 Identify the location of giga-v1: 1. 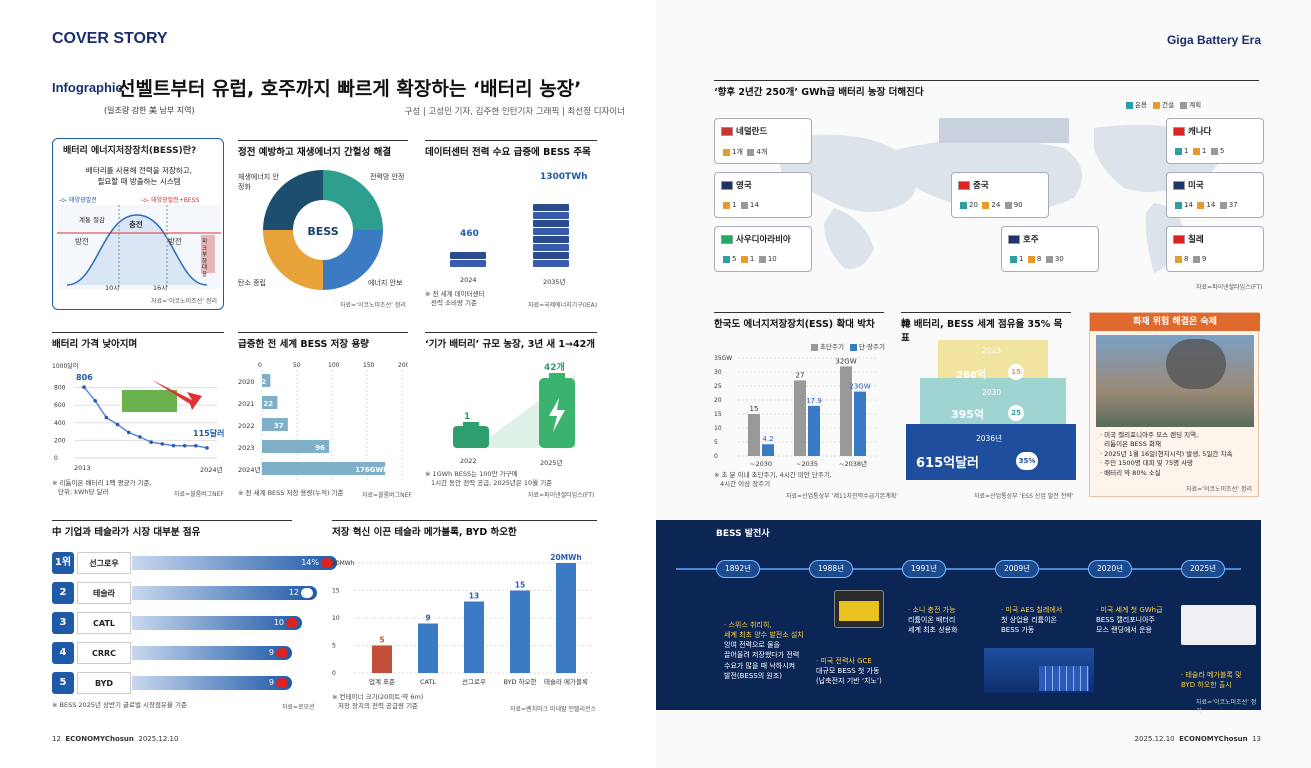
(467, 417).